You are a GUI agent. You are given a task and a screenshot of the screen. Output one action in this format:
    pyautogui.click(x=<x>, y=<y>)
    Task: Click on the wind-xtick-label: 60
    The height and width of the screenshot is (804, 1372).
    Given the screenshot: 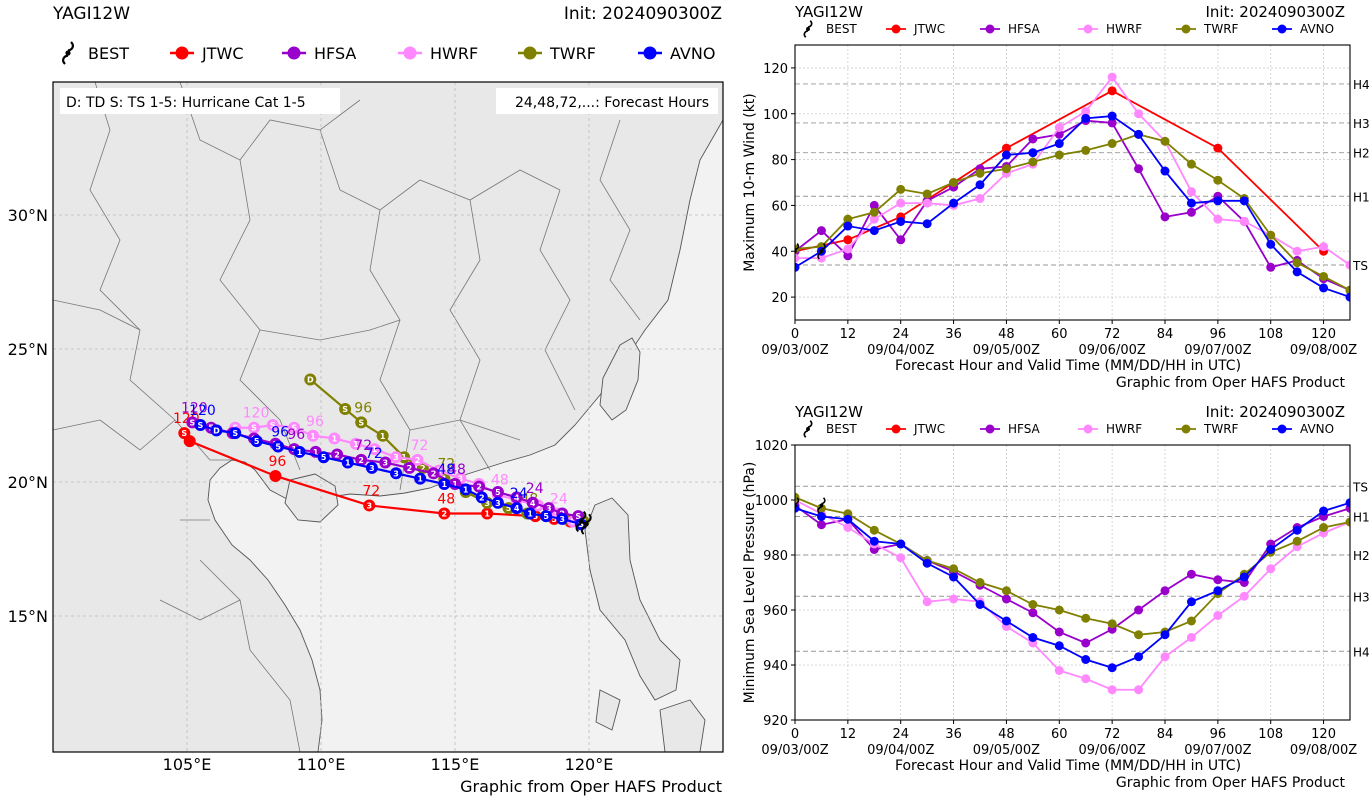 What is the action you would take?
    pyautogui.click(x=1059, y=334)
    